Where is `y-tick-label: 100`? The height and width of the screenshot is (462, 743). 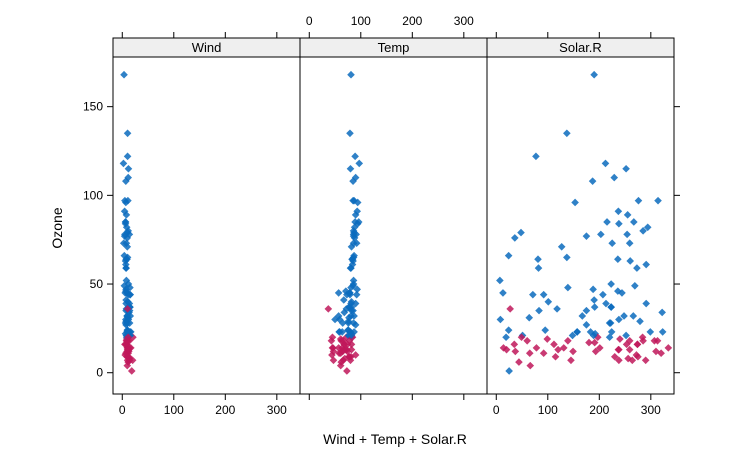 y-tick-label: 100 is located at coordinates (93, 195).